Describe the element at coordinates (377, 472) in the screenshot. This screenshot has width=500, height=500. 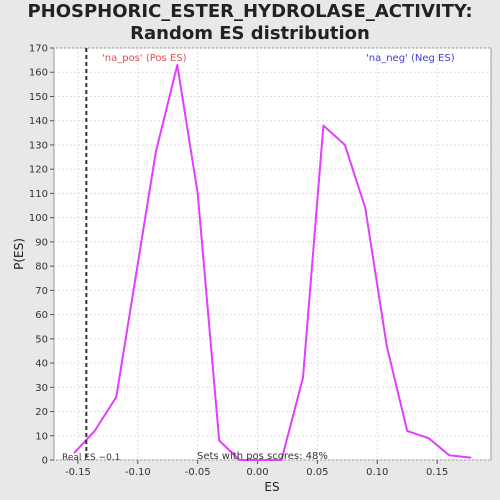
I see `x-tick-label: 0.10` at that location.